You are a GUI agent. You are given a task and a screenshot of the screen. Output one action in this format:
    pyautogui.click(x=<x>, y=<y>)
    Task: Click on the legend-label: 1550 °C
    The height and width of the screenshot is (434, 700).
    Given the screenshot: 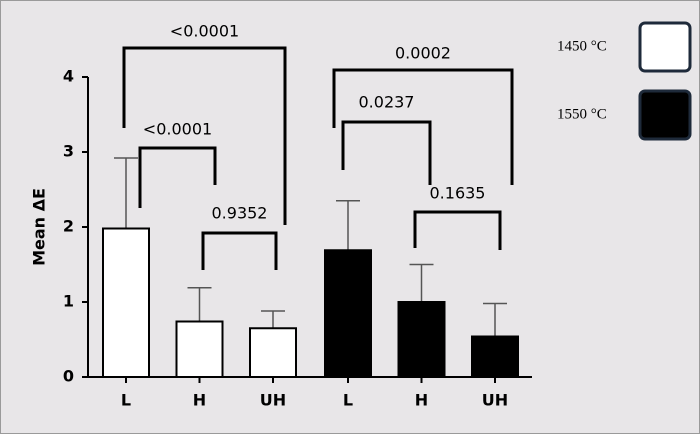 What is the action you would take?
    pyautogui.click(x=582, y=114)
    